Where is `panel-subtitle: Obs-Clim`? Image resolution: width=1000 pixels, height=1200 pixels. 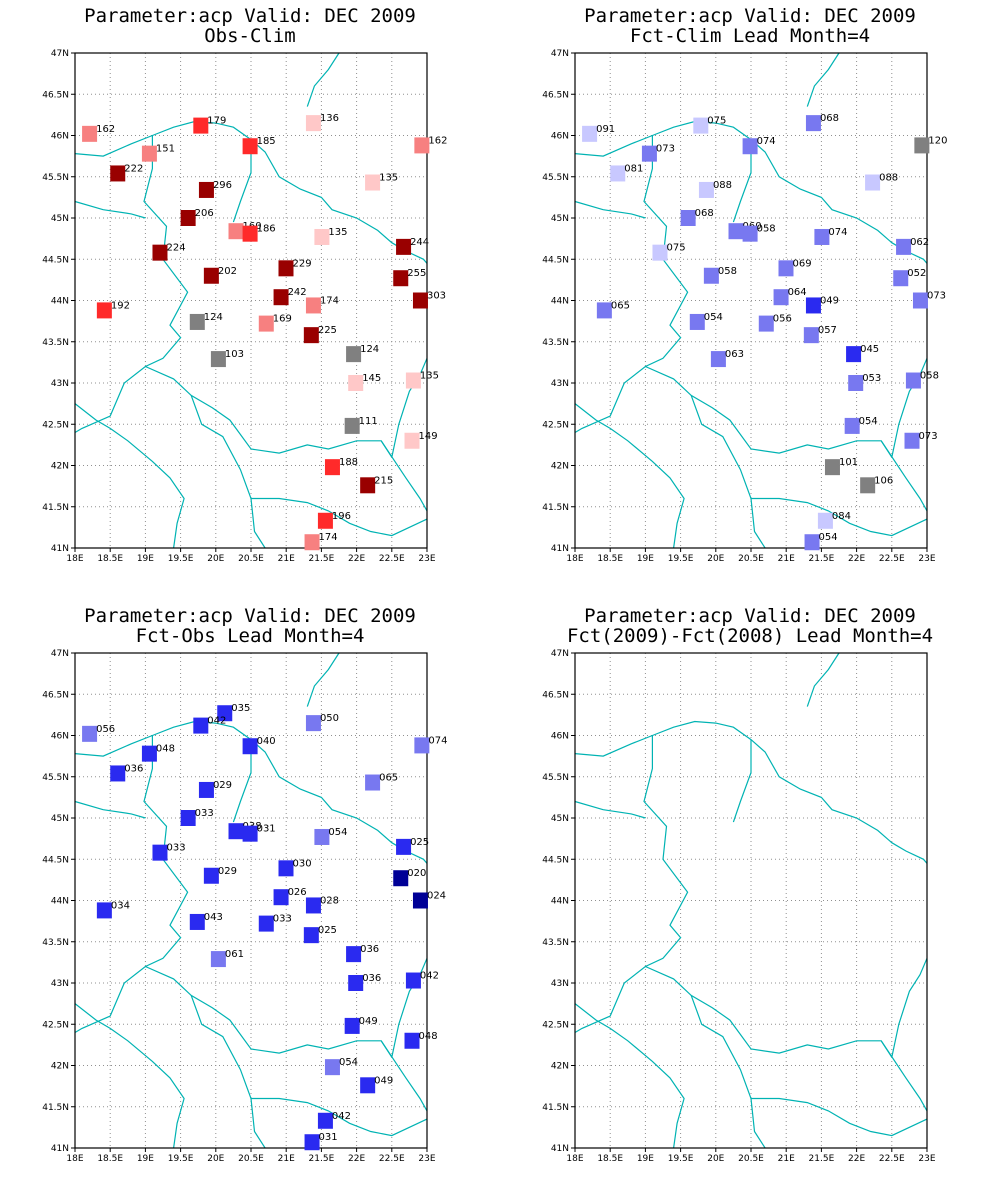 panel-subtitle: Obs-Clim is located at coordinates (250, 36).